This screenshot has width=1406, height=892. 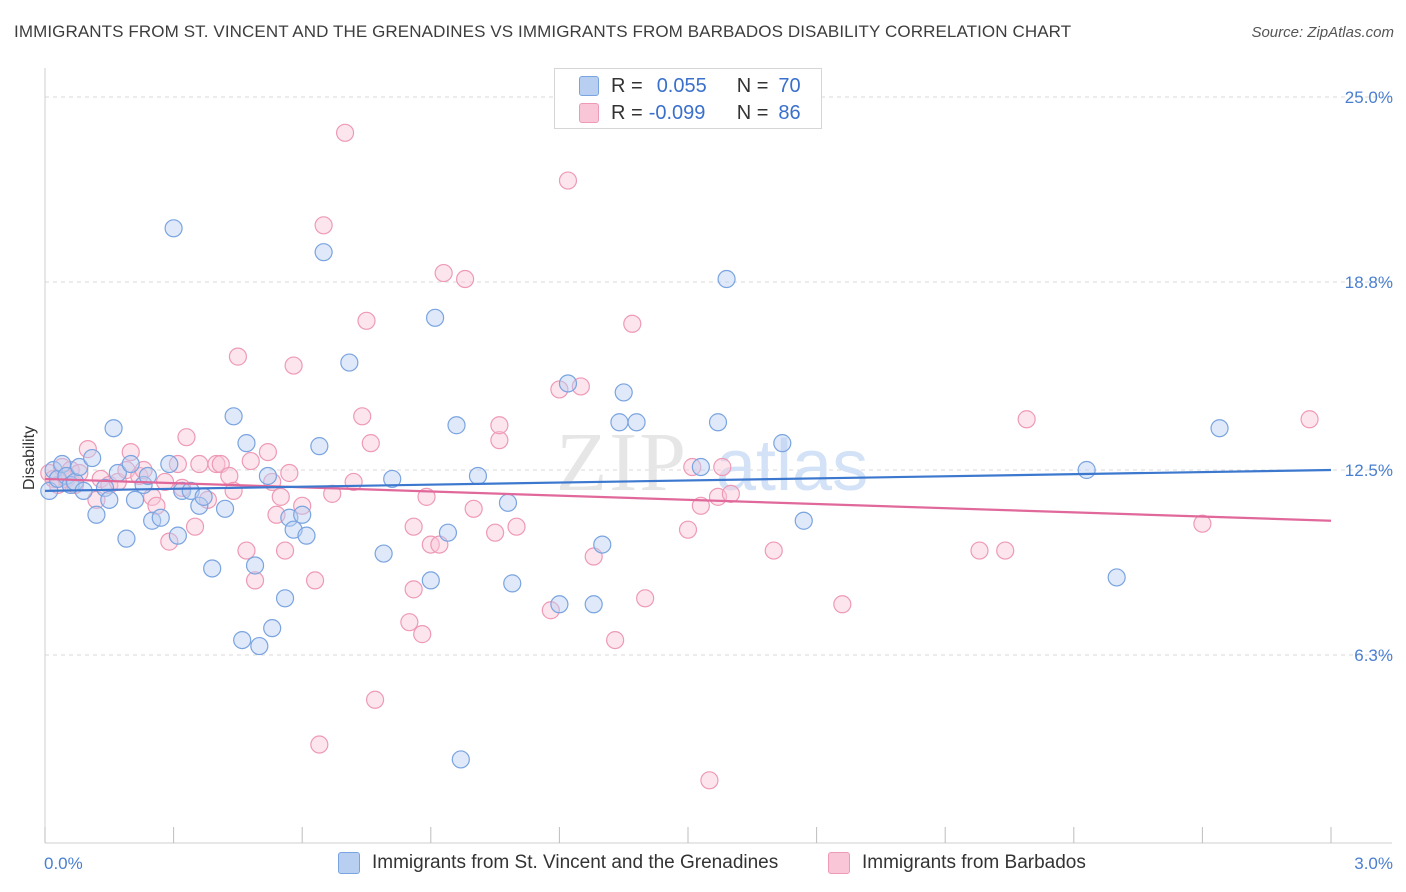 I want to click on st-vincent-trend-line, so click(x=688, y=480).